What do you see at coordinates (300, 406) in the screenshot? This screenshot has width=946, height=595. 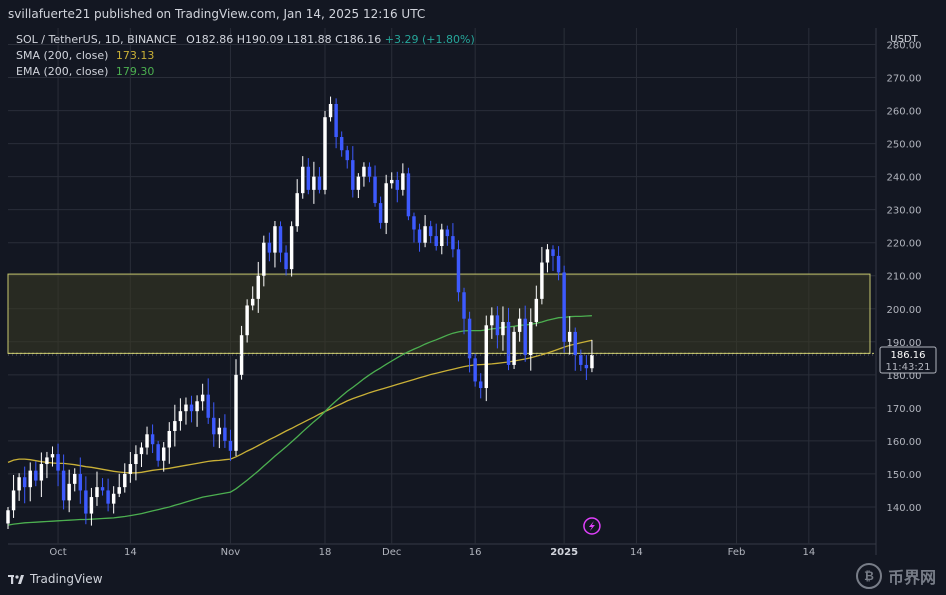 I see `sma-200-line` at bounding box center [300, 406].